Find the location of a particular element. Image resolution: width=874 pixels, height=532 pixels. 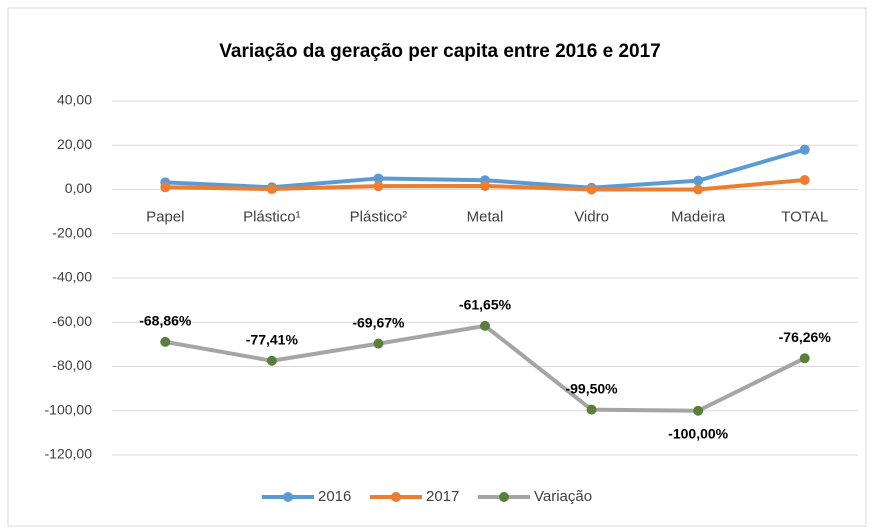

legend-label: 2016 is located at coordinates (334, 496).